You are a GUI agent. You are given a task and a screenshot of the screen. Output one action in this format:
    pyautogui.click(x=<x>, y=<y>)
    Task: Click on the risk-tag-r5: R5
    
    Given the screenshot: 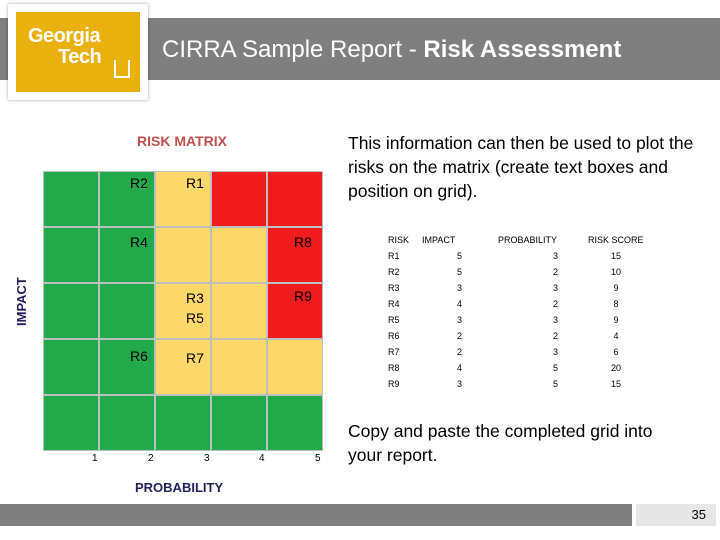 What is the action you would take?
    pyautogui.click(x=195, y=318)
    